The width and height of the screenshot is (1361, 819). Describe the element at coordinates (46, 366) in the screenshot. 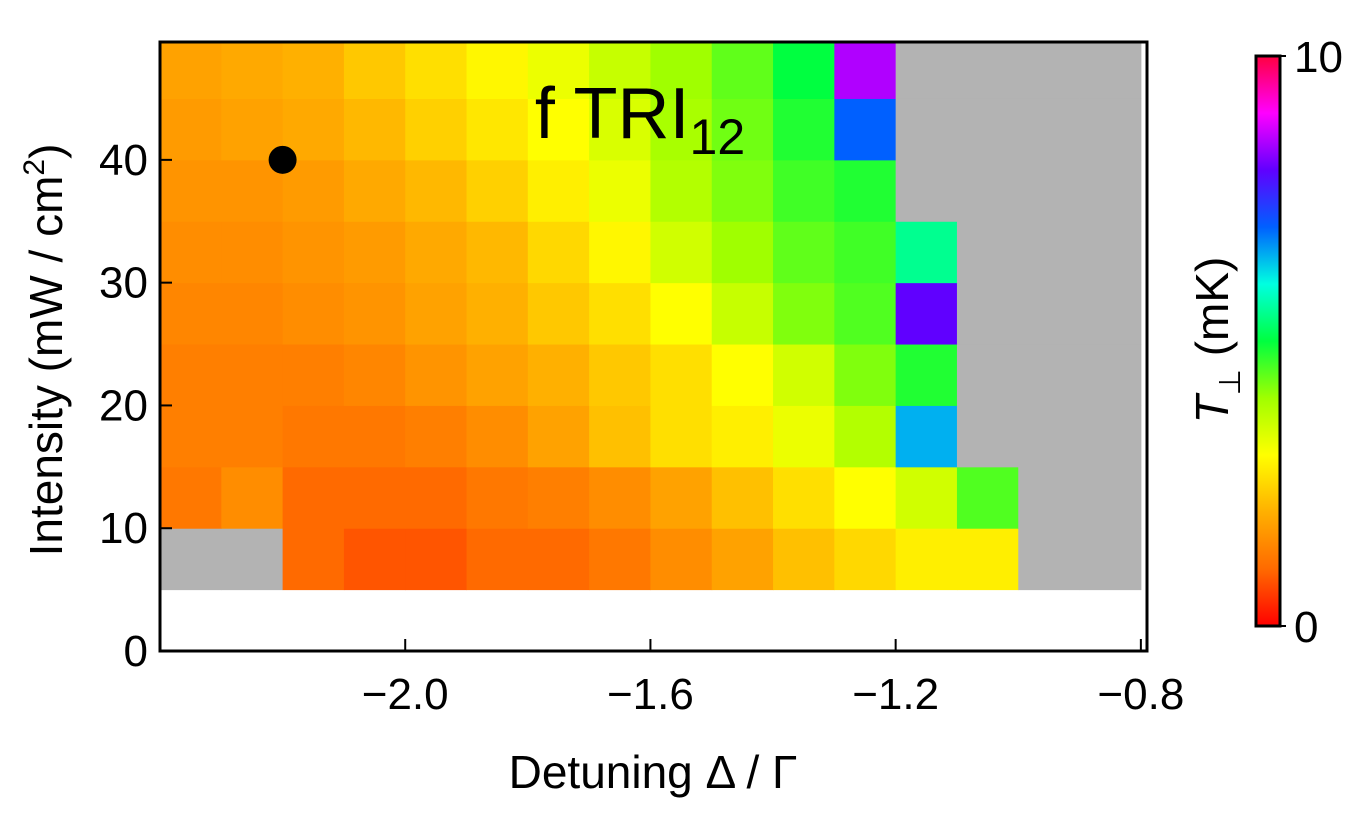

I see `y-label-text: Intensity (mW / cm` at that location.